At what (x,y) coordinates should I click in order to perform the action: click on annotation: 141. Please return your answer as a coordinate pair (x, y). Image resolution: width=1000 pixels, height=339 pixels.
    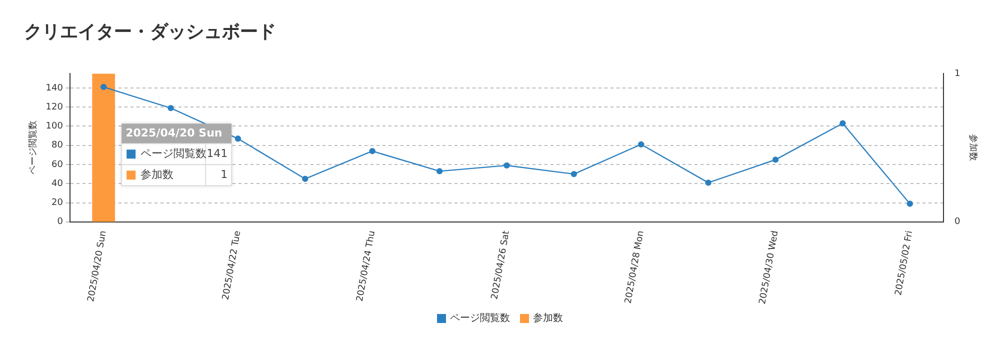
    Looking at the image, I should click on (217, 153).